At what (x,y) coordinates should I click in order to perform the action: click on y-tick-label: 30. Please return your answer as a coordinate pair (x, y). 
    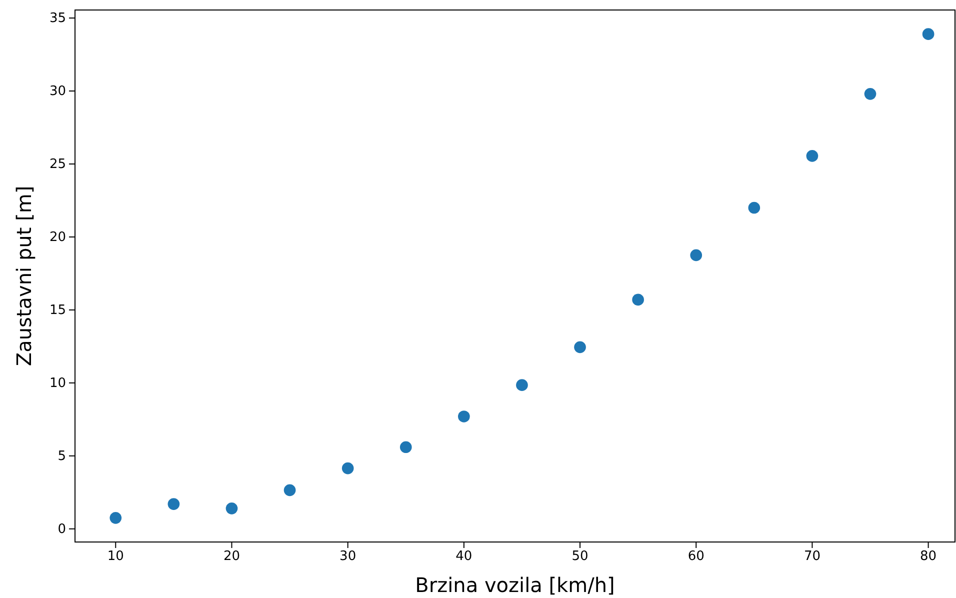
    Looking at the image, I should click on (57, 92).